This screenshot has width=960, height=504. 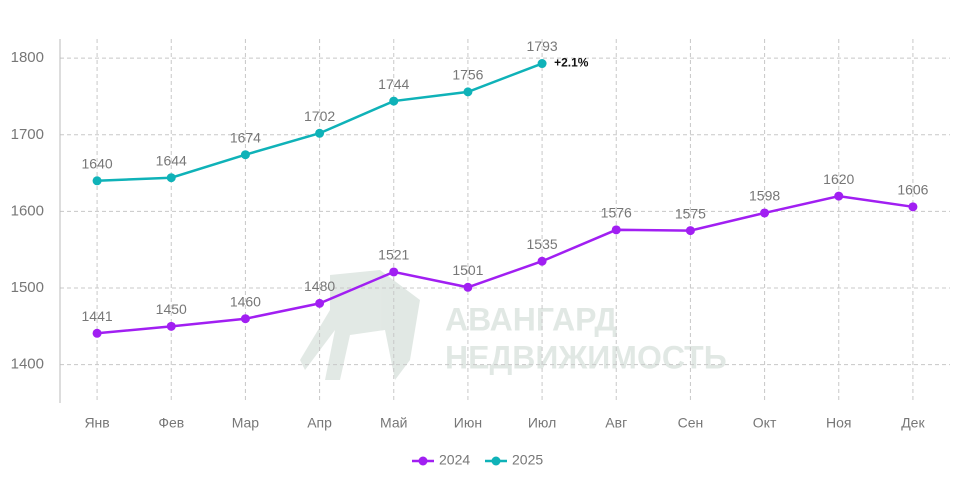 What do you see at coordinates (245, 301) in the screenshot?
I see `data-label: 1460` at bounding box center [245, 301].